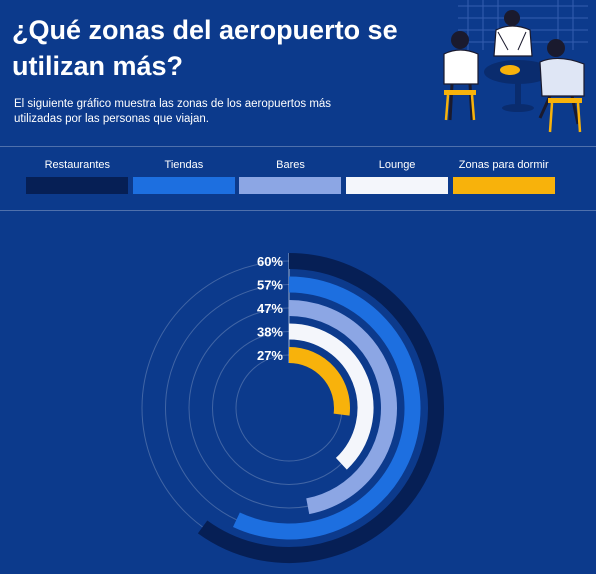 The image size is (596, 574). I want to click on value-label: 27%, so click(270, 355).